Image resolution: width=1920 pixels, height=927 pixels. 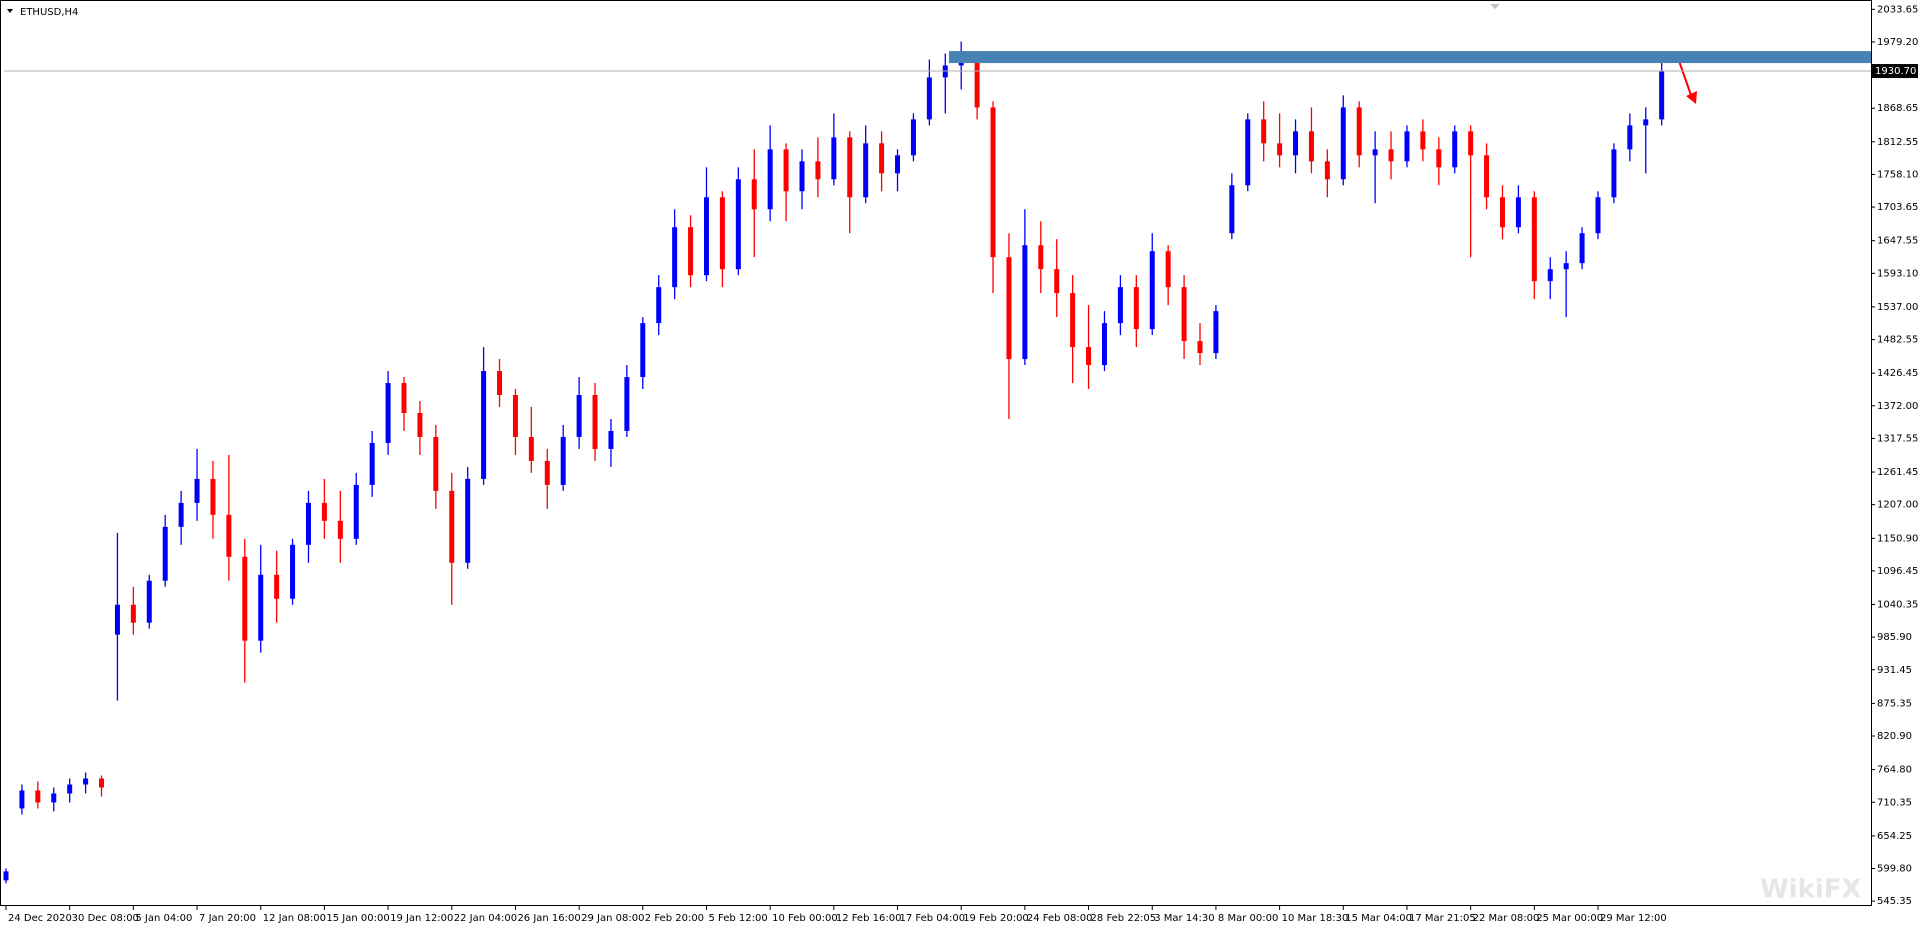 What do you see at coordinates (1894, 868) in the screenshot?
I see `y-tick-label: 599.80` at bounding box center [1894, 868].